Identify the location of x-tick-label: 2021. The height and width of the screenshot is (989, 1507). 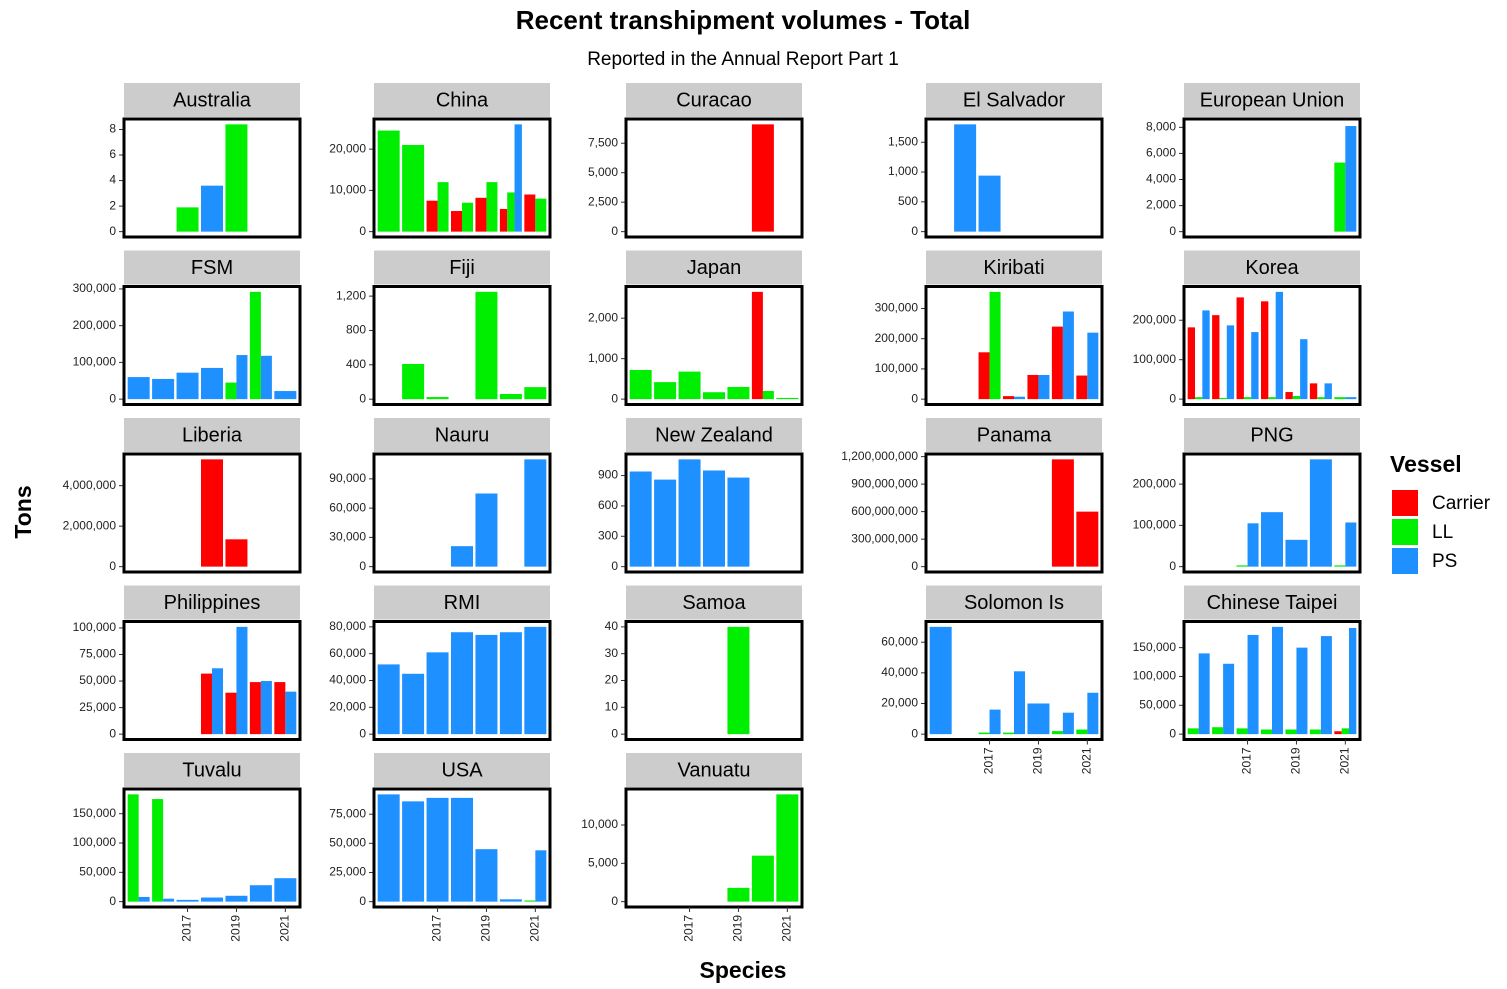
(1345, 760).